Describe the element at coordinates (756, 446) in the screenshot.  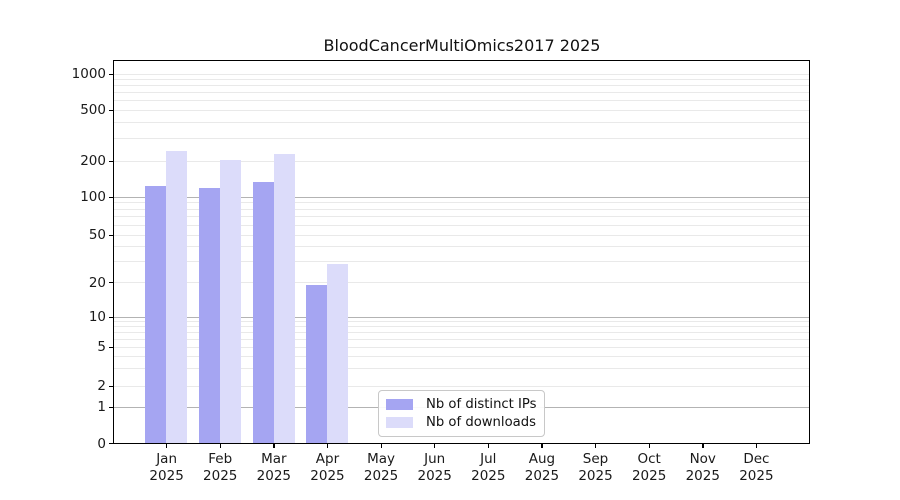
I see `x-tick-mark-dec` at that location.